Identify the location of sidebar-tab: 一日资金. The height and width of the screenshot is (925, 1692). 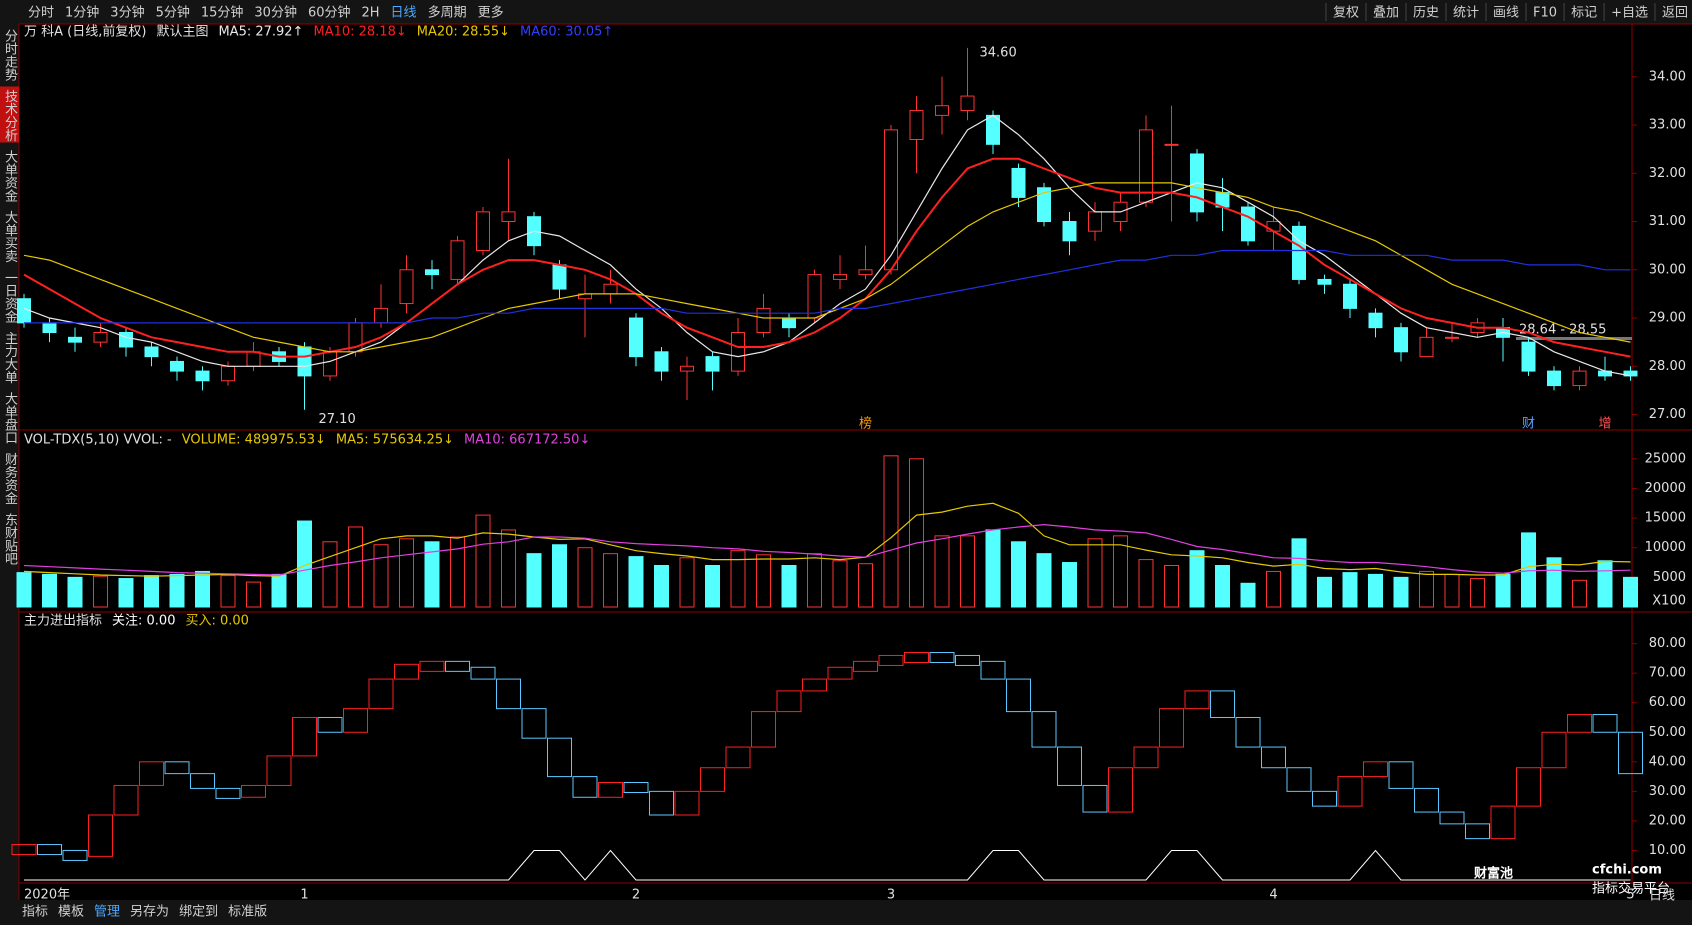
(10, 297).